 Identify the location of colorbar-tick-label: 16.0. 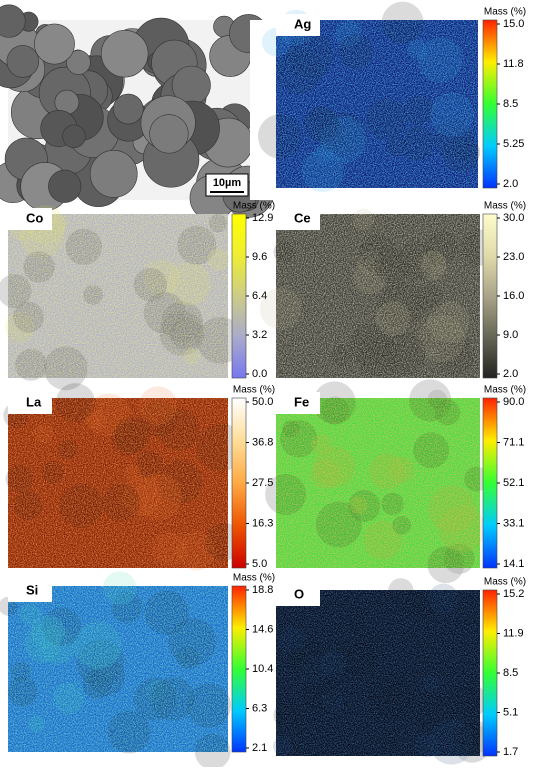
(513, 296).